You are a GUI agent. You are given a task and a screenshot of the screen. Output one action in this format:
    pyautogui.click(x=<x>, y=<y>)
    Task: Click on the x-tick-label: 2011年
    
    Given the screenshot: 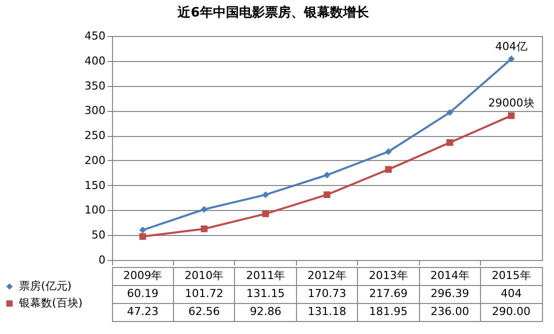 What is the action you would take?
    pyautogui.click(x=266, y=275)
    